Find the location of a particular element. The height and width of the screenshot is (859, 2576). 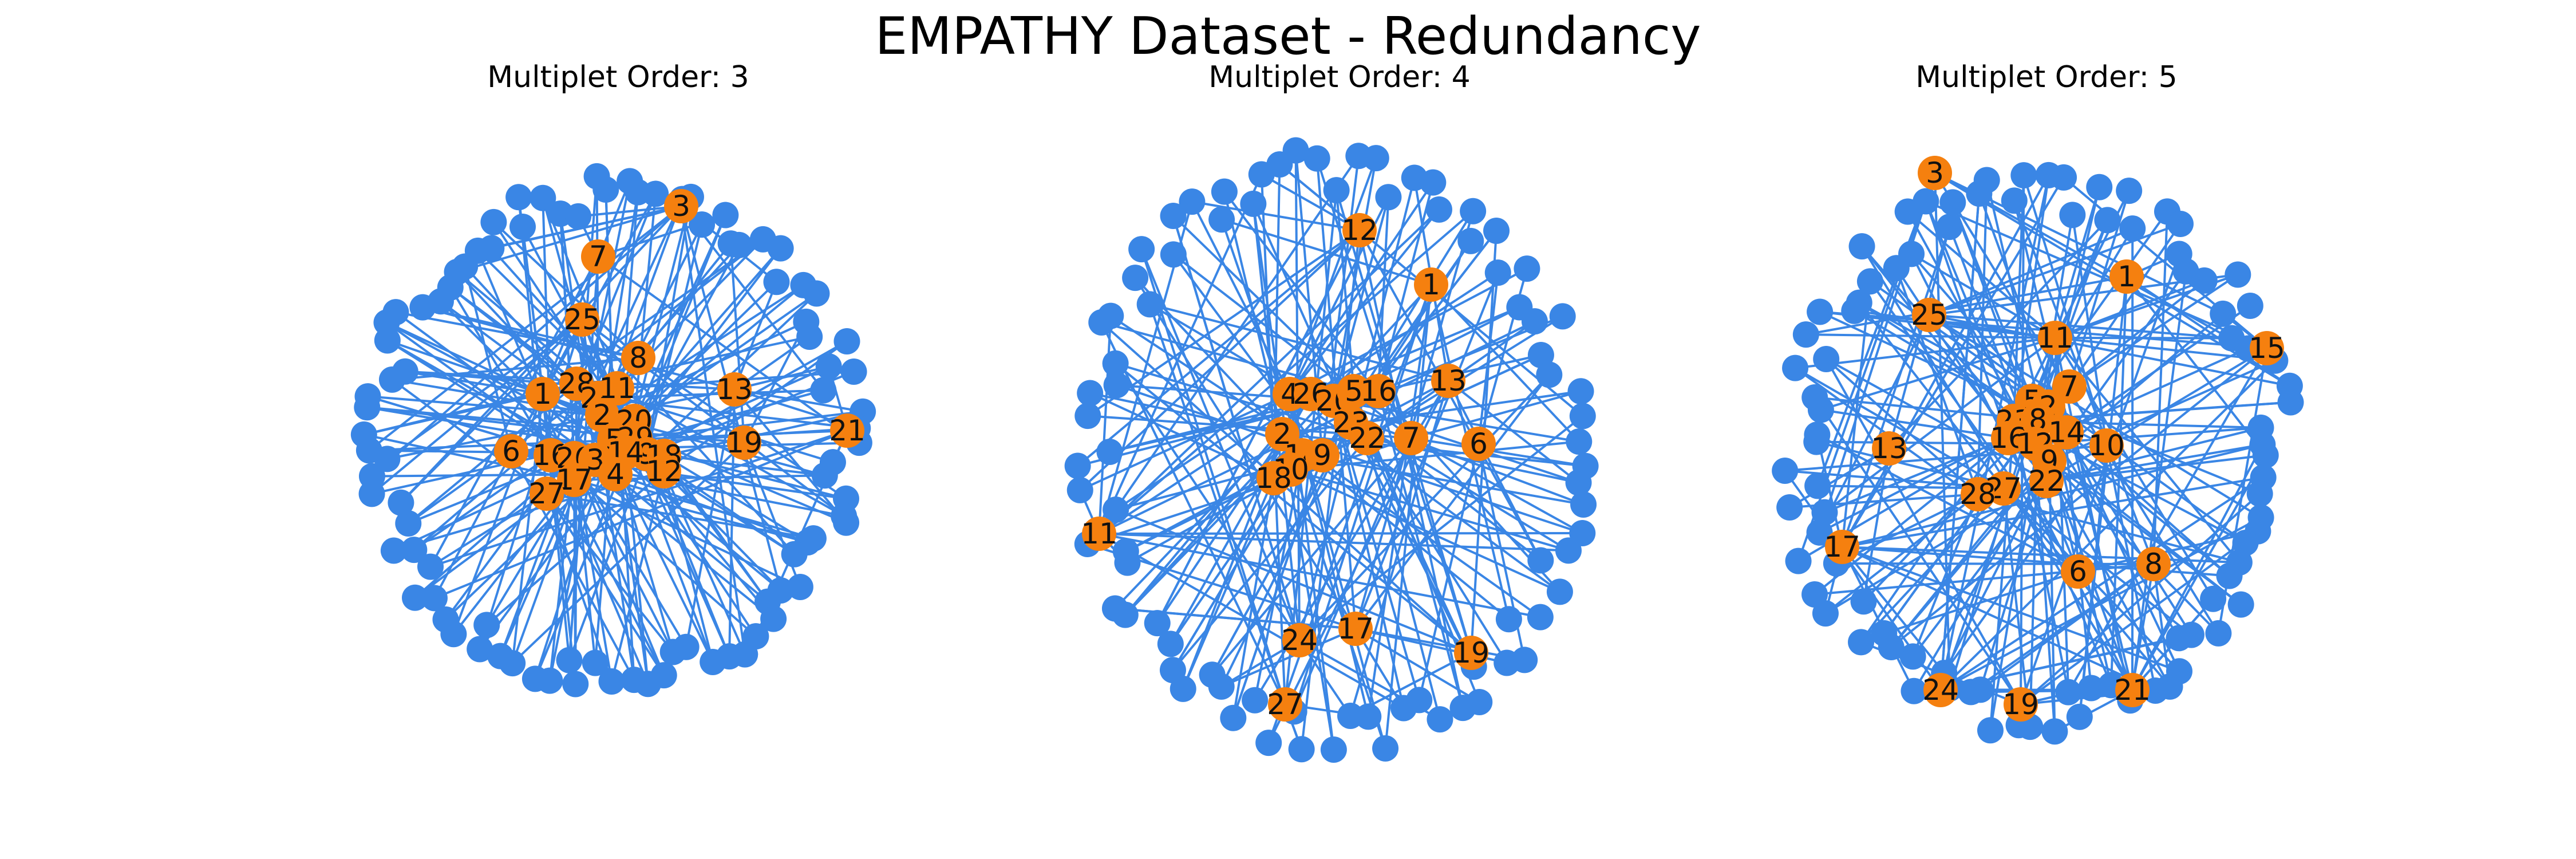

node-label: 27 is located at coordinates (1285, 704).